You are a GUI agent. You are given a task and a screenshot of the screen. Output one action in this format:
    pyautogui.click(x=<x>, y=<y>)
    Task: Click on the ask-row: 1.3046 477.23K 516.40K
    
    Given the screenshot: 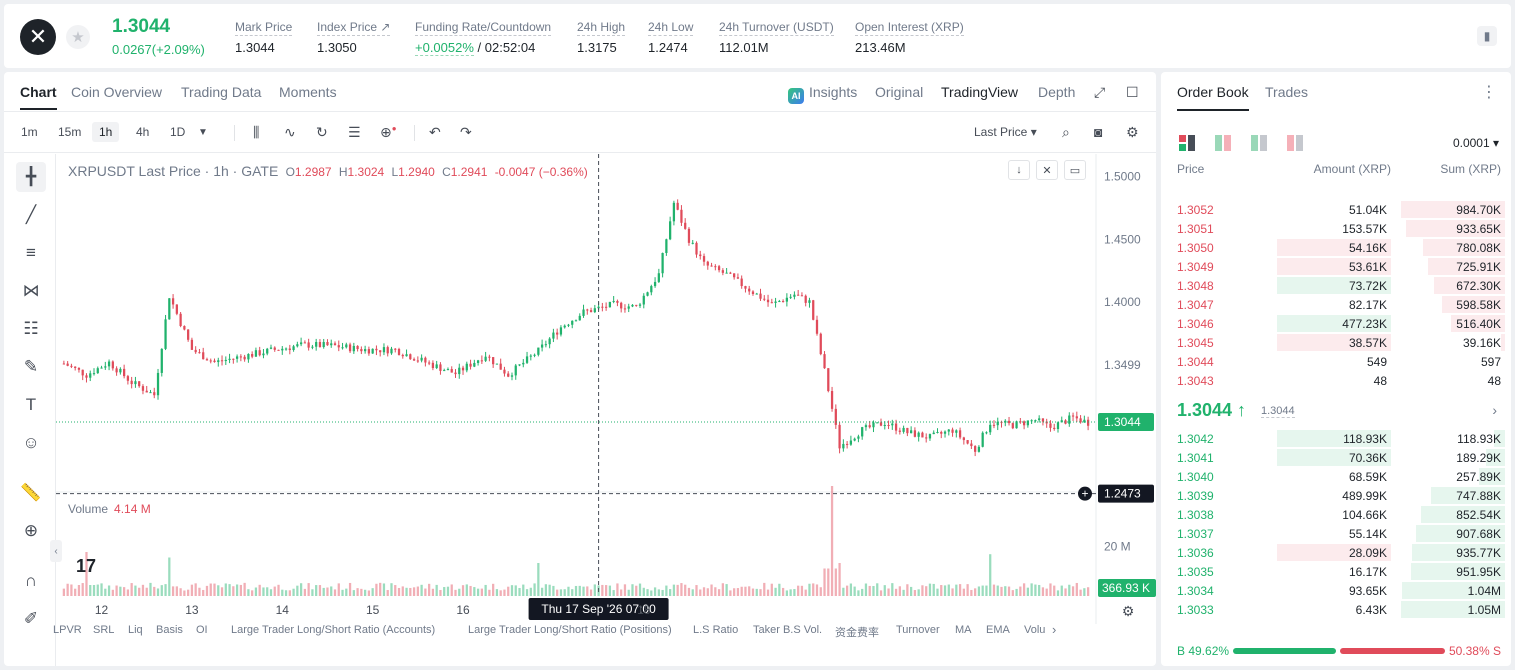 What is the action you would take?
    pyautogui.click(x=1336, y=323)
    